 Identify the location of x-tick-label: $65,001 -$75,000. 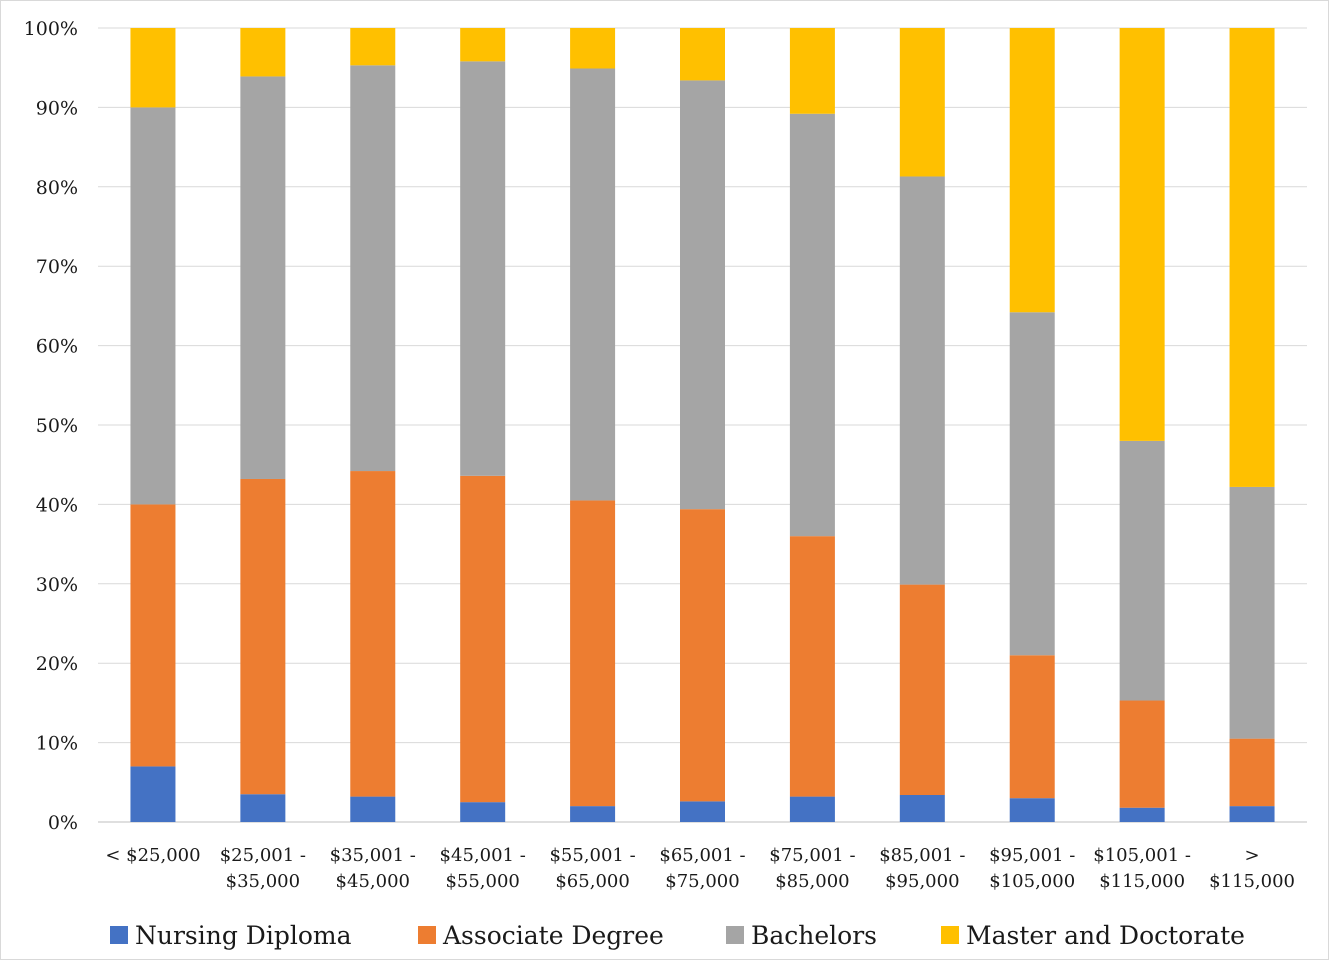
(702, 868).